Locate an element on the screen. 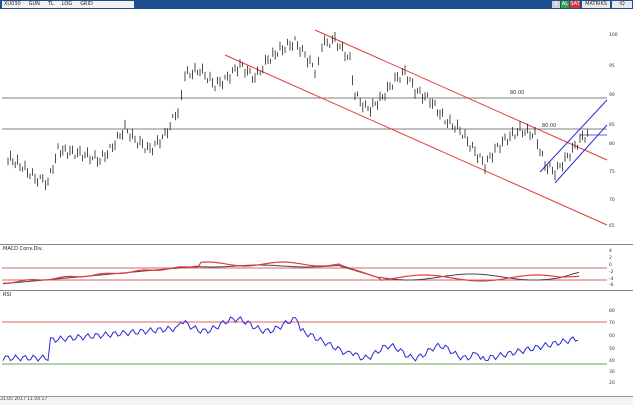  macd-signal-line is located at coordinates (291, 272).